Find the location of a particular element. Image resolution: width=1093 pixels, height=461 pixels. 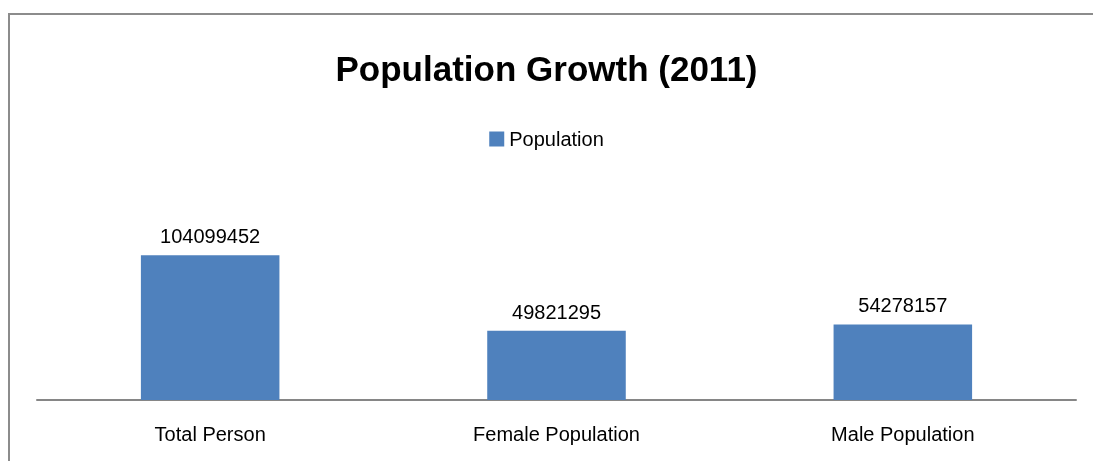

data-label: 54278157 is located at coordinates (903, 305).